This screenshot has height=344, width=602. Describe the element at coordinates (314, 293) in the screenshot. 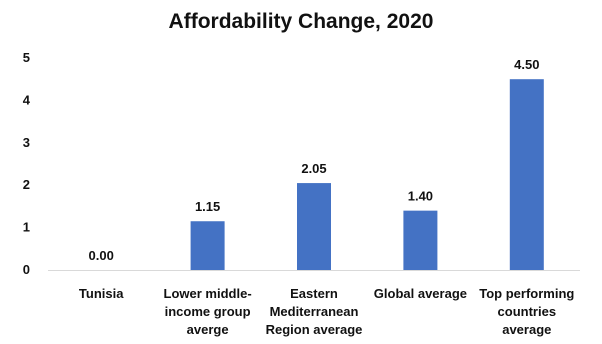

I see `x-tick-label-line: Eastern` at that location.